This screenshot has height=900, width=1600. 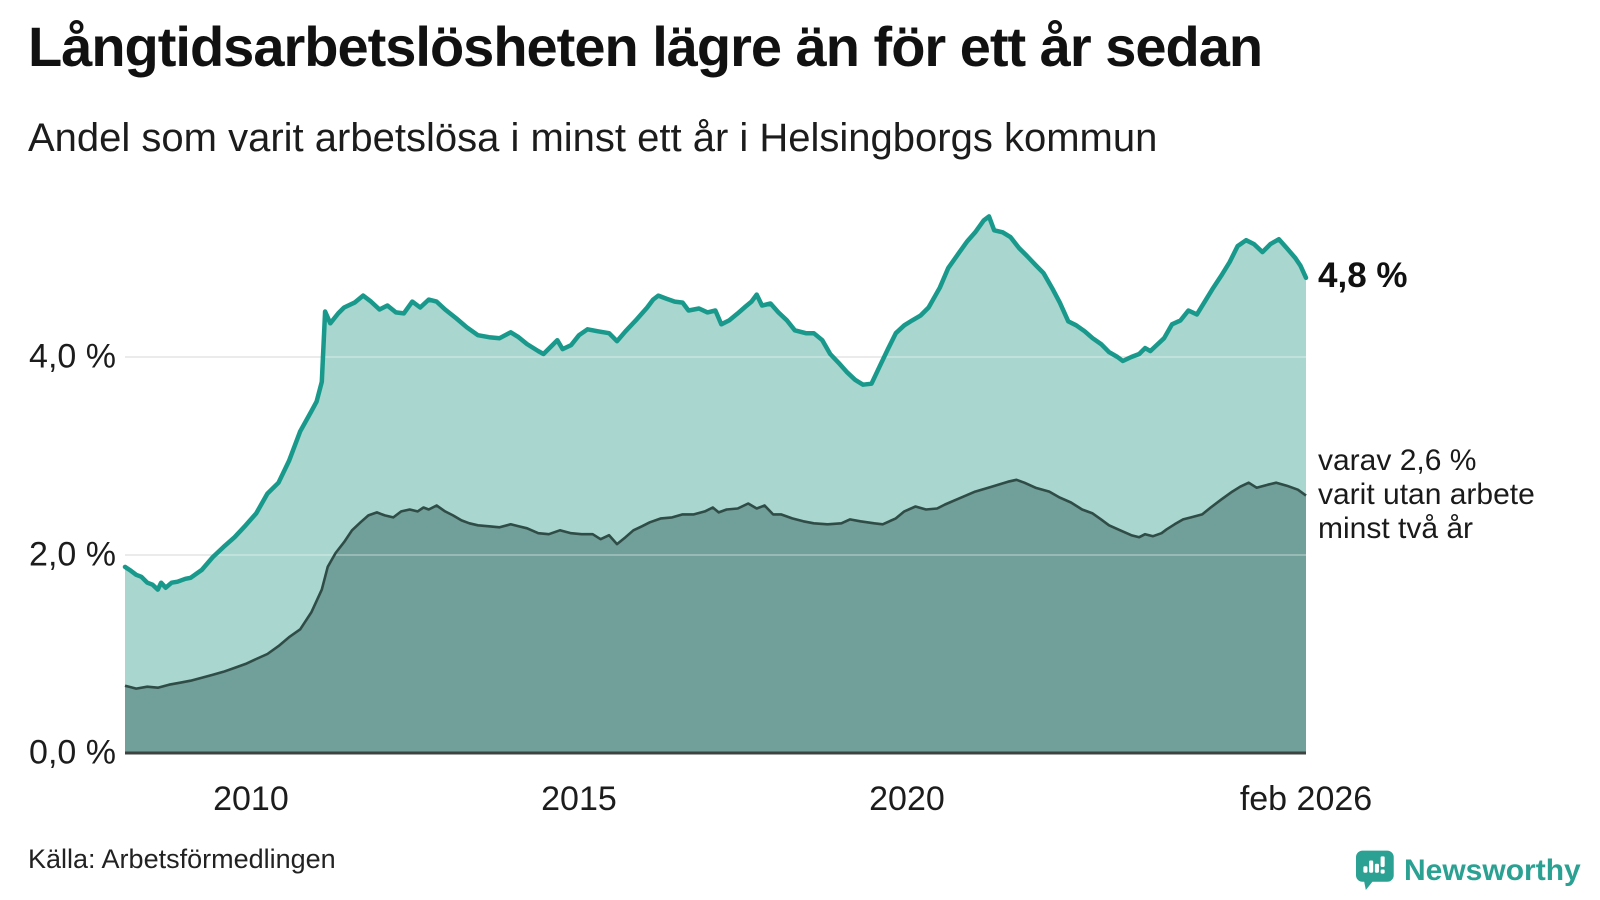 I want to click on x-tick-label: 2010, so click(x=251, y=799).